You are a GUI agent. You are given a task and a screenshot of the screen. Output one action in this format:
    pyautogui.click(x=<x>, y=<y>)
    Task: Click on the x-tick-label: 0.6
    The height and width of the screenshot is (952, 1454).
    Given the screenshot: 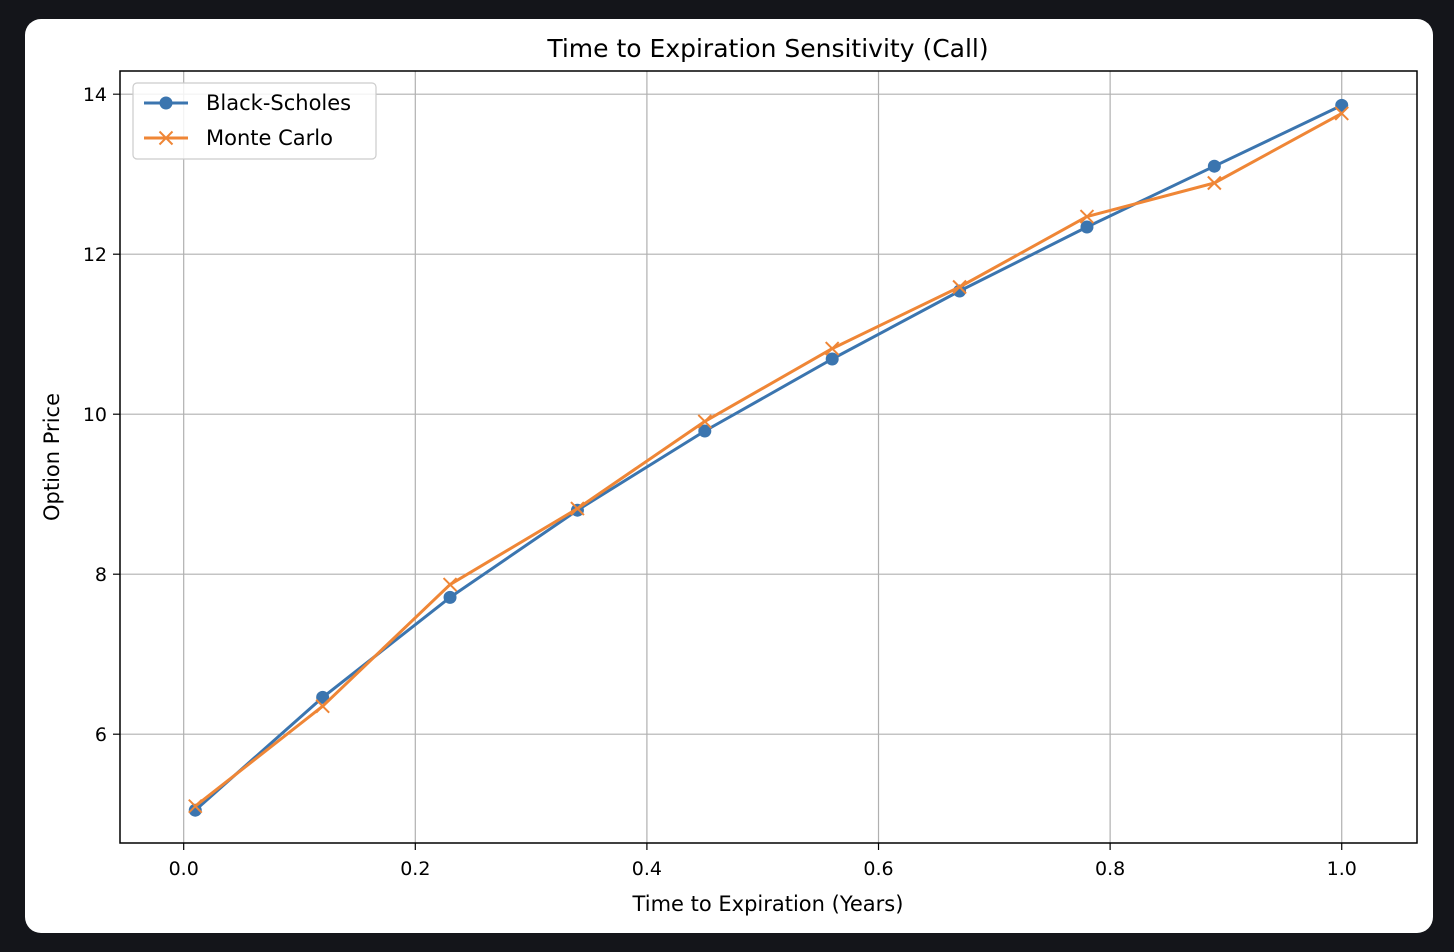 What is the action you would take?
    pyautogui.click(x=878, y=869)
    